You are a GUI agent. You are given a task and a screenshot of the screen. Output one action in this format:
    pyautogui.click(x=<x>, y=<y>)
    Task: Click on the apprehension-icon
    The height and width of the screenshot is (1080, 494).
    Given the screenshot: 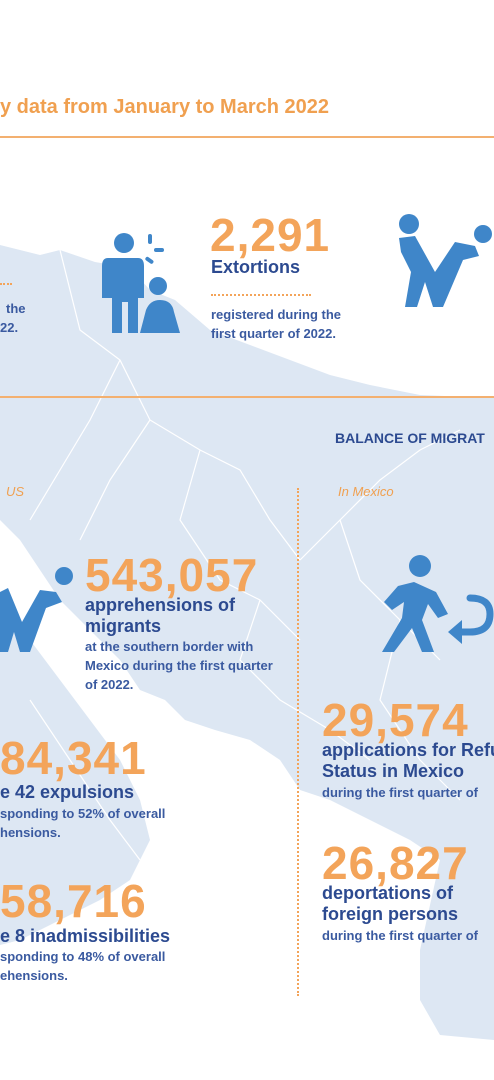 What is the action you would take?
    pyautogui.click(x=445, y=260)
    